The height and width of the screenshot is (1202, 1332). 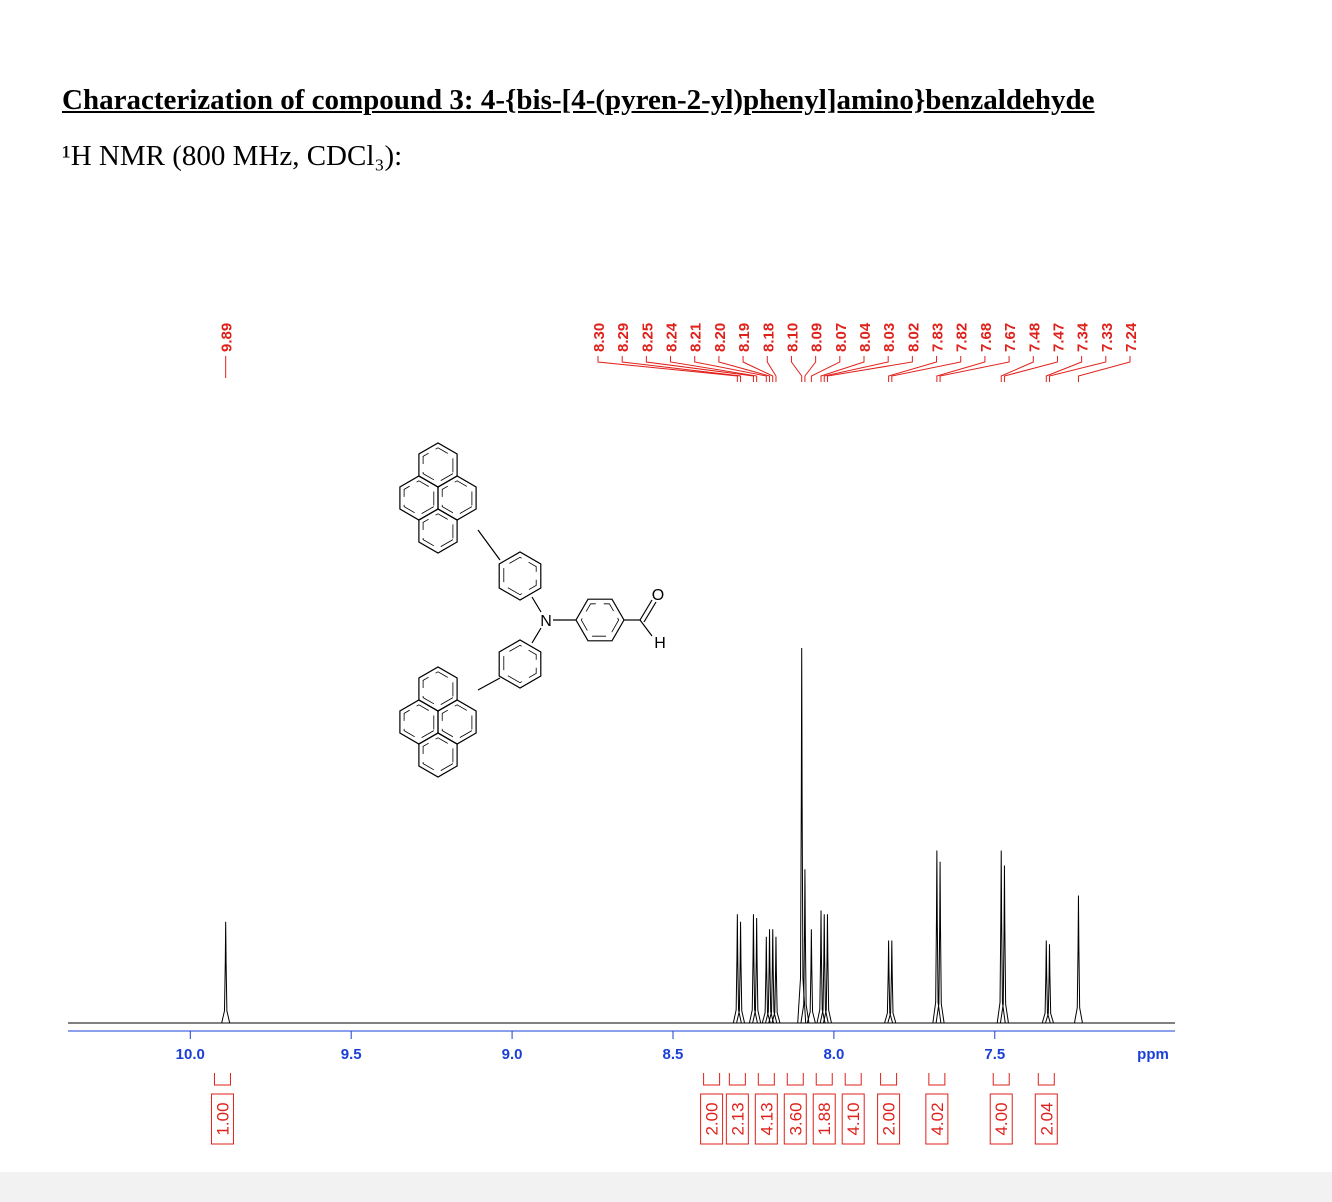 What do you see at coordinates (1107, 337) in the screenshot?
I see `peak-label: 7.33` at bounding box center [1107, 337].